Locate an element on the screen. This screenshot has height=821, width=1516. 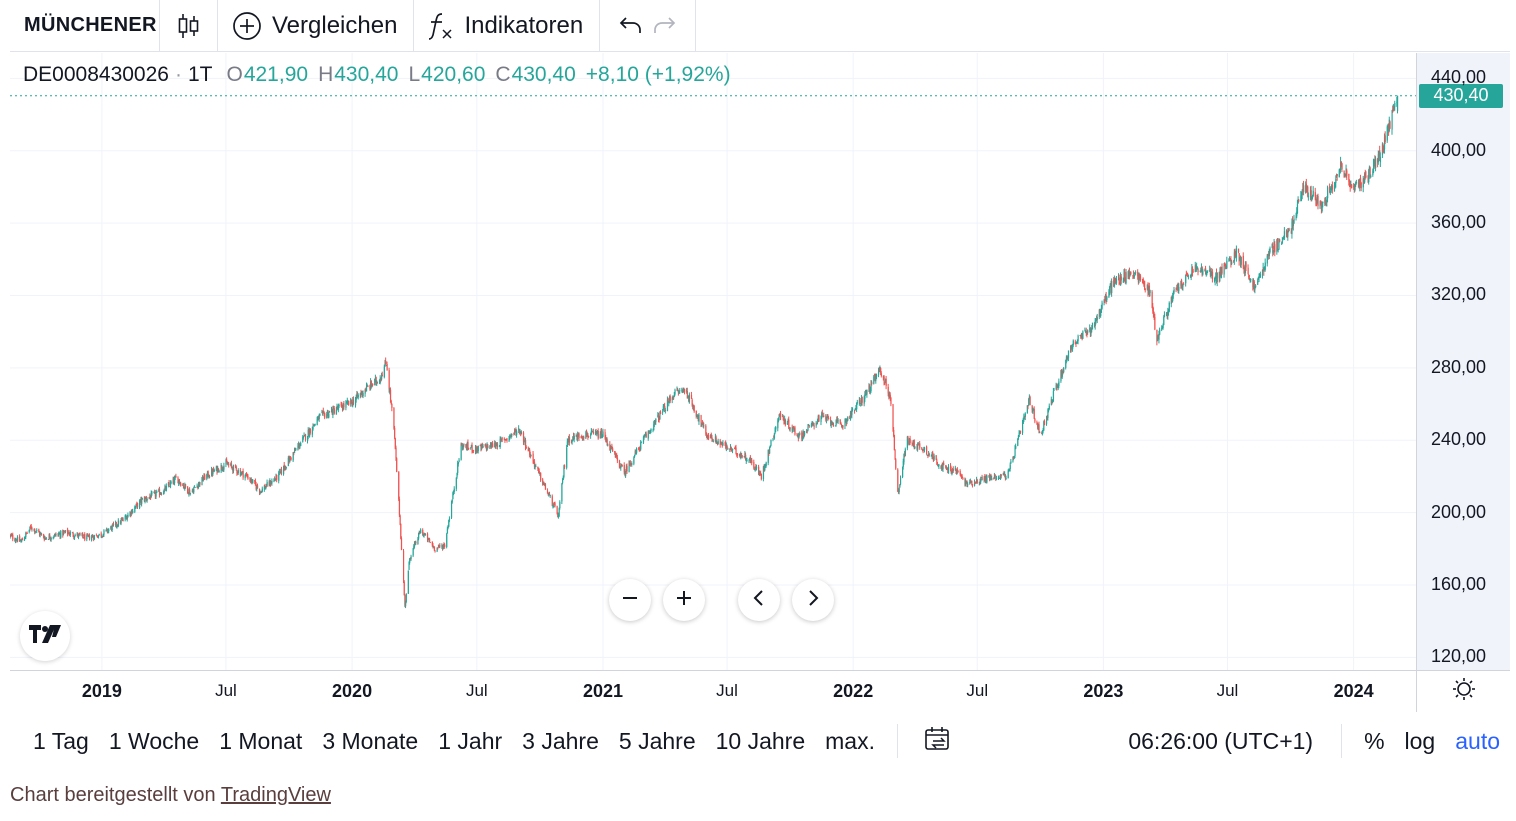
redo-icon is located at coordinates (664, 26).